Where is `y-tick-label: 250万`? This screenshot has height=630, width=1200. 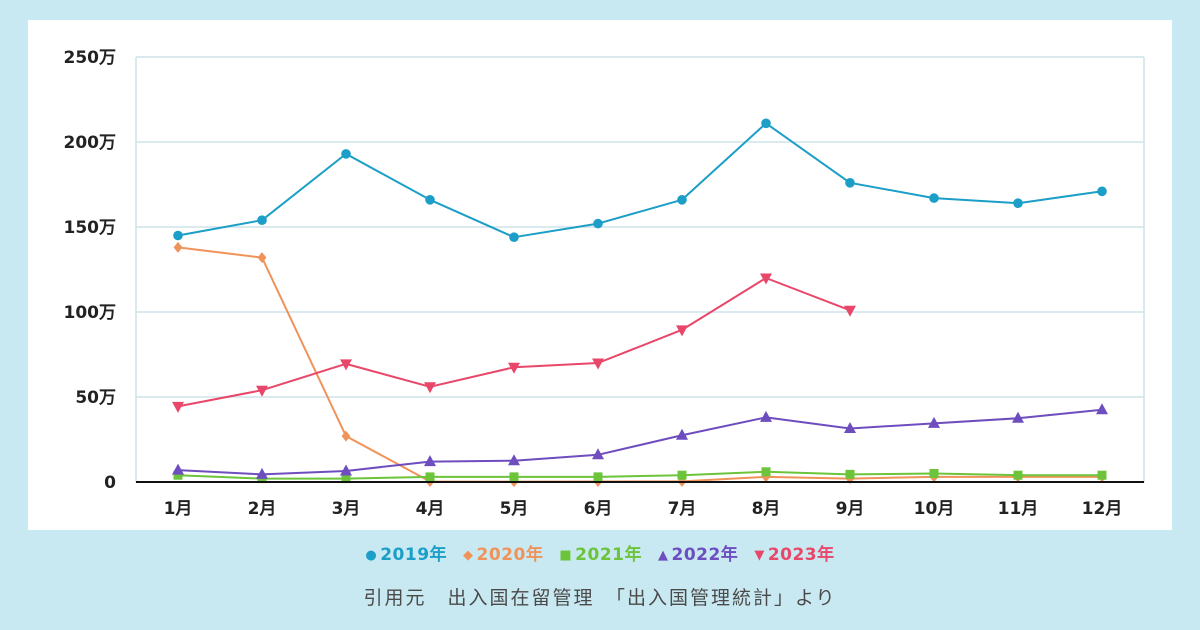 y-tick-label: 250万 is located at coordinates (90, 58).